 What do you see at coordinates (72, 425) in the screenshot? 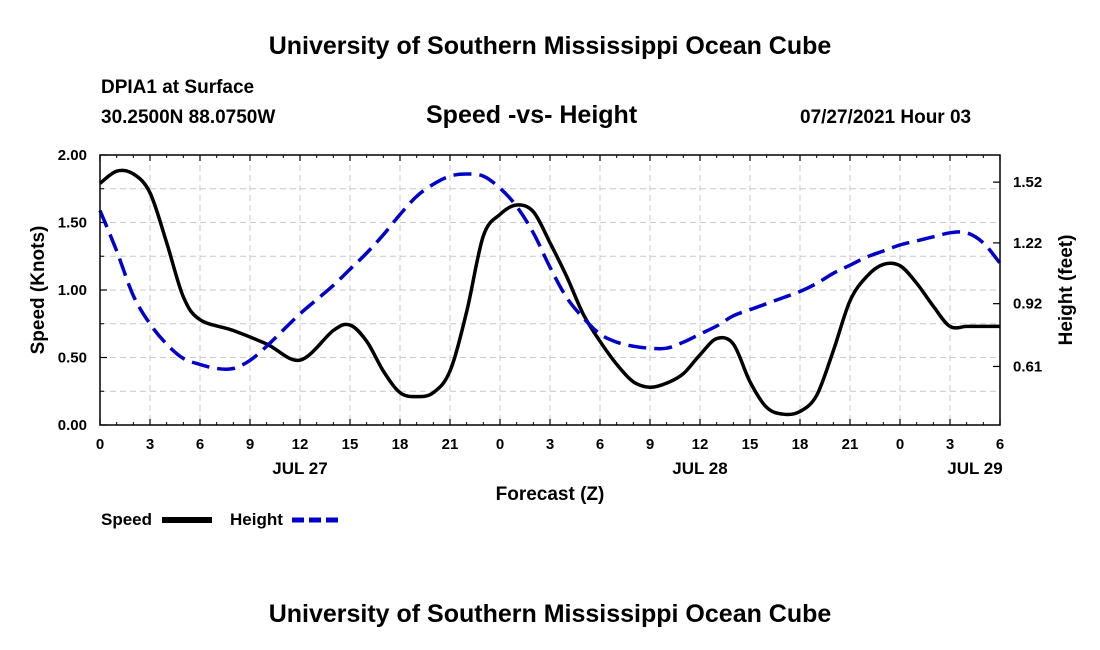
I see `y-tick-label: 0.00` at bounding box center [72, 425].